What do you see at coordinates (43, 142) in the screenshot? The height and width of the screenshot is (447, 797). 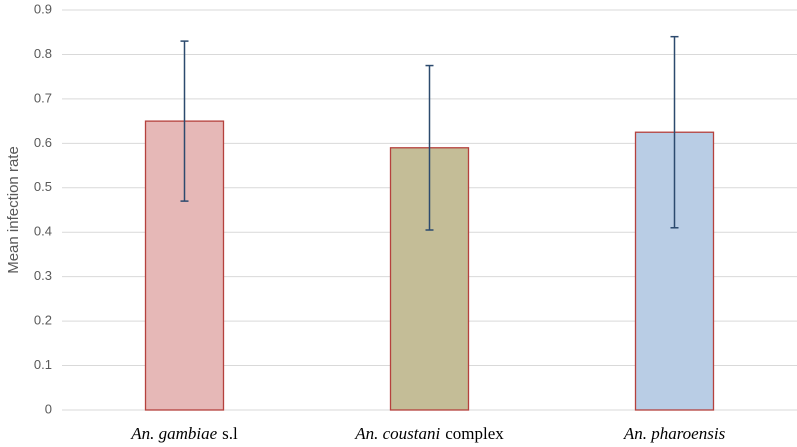 I see `y-tick-label: 0.6` at bounding box center [43, 142].